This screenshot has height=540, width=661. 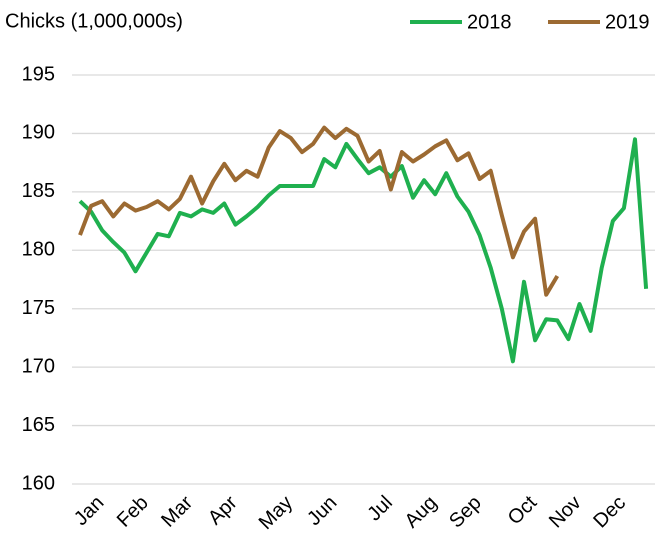 What do you see at coordinates (89, 511) in the screenshot?
I see `x-tick-label: Jan` at bounding box center [89, 511].